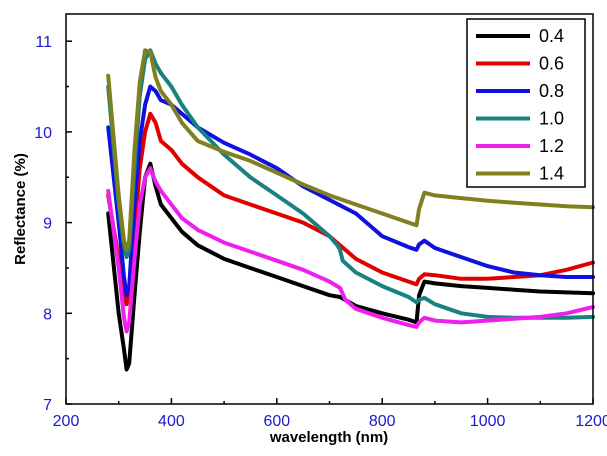  I want to click on x-tick-label: 600, so click(276, 421).